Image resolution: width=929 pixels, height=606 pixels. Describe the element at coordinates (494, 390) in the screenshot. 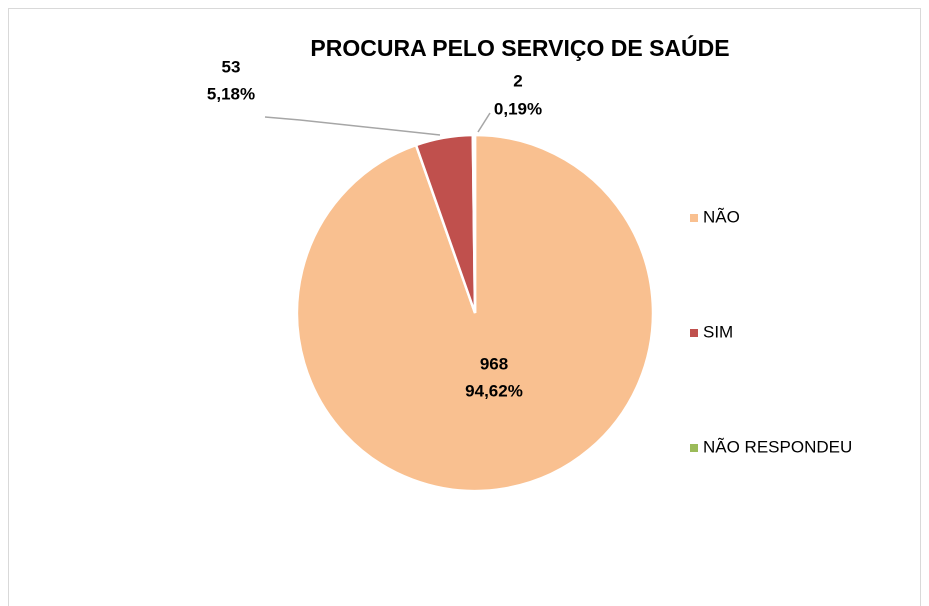

I see `data-label: 94,62%` at that location.